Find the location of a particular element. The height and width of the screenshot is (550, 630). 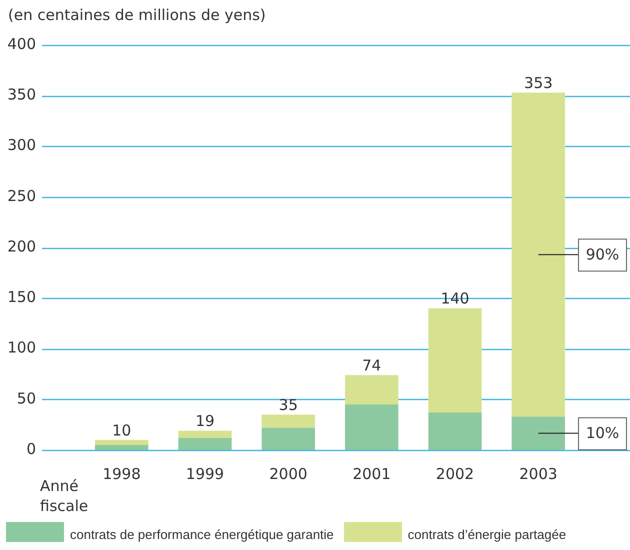

y-tick-label: 350 is located at coordinates (21, 95).